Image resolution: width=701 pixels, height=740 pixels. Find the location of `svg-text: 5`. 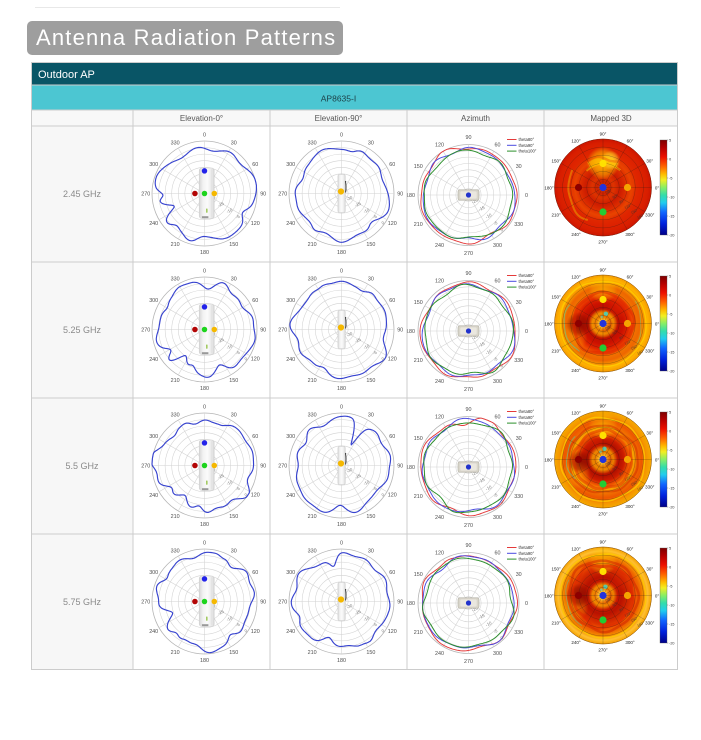

svg-text: 5 is located at coordinates (670, 140).